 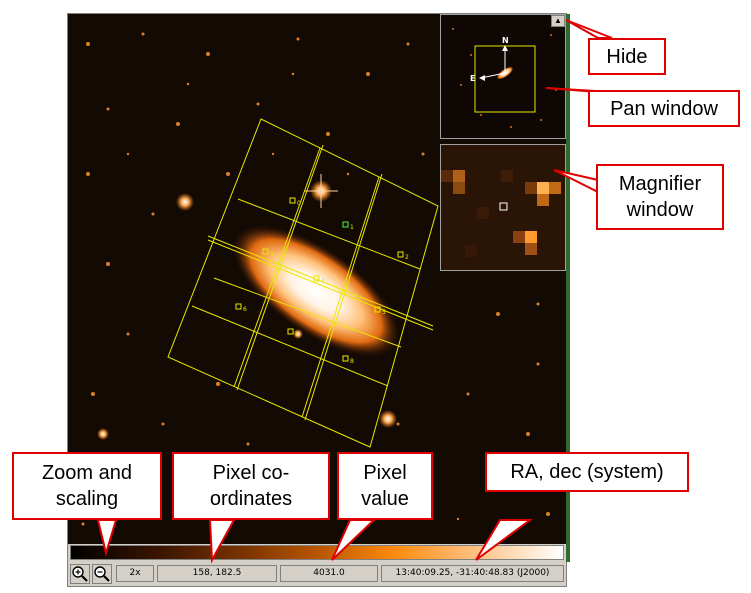 What do you see at coordinates (323, 281) in the screenshot?
I see `overlay-label: 4` at bounding box center [323, 281].